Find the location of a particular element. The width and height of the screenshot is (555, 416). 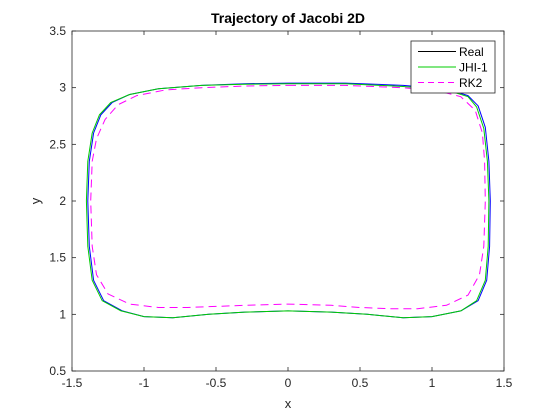

legend-label-jhi1: JHI-1 is located at coordinates (473, 68).